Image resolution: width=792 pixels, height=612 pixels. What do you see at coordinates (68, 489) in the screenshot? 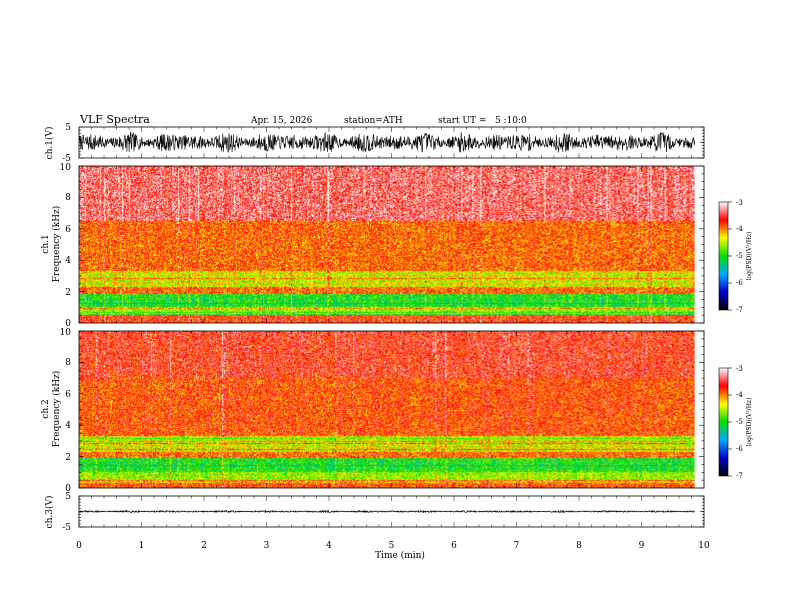
I see `ch2-freq-tick-label: 0` at bounding box center [68, 489].